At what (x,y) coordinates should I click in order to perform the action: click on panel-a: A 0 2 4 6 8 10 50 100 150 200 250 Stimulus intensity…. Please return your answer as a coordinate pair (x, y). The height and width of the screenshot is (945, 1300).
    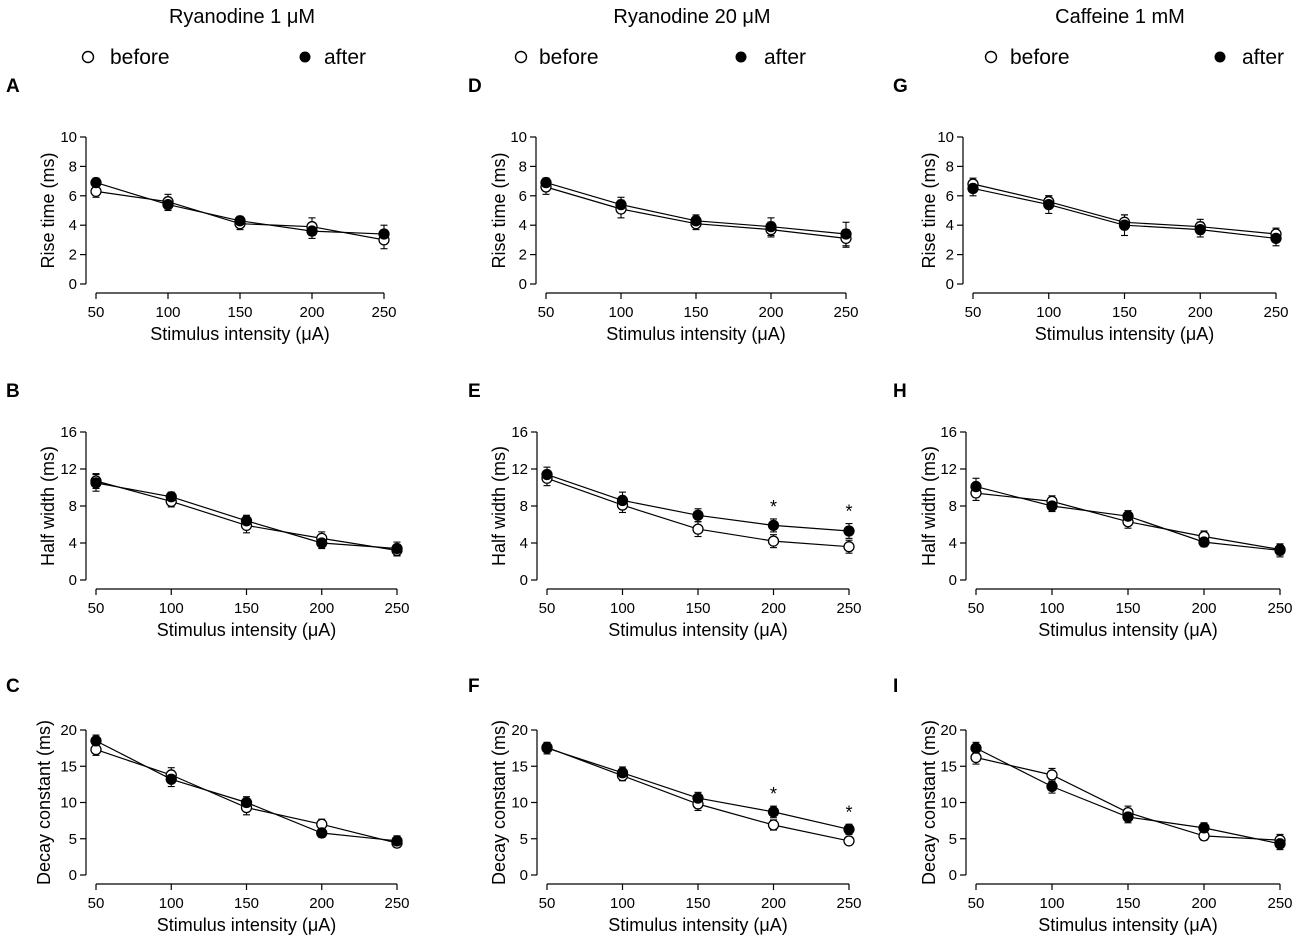
    Looking at the image, I should click on (201, 210).